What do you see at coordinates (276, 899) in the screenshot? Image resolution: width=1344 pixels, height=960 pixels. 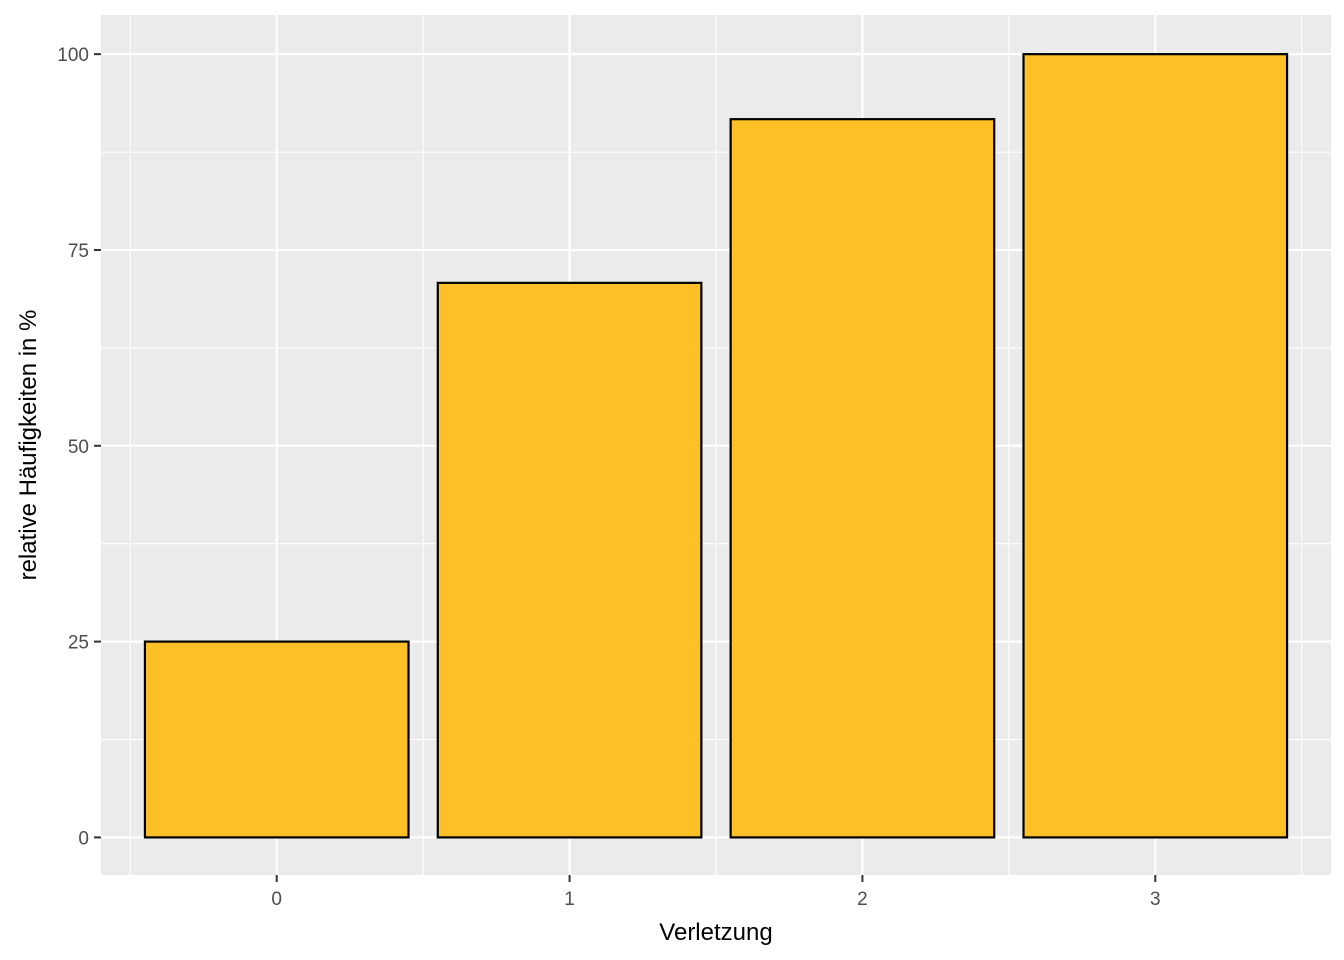 I see `x-tick-label: 0` at bounding box center [276, 899].